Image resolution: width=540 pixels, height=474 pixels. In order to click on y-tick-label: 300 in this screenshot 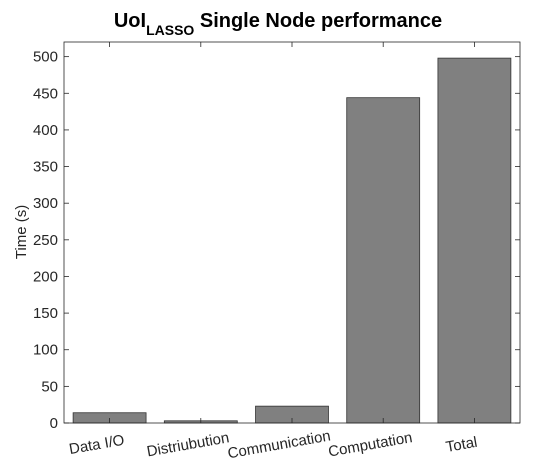, I will do `click(45, 203)`.